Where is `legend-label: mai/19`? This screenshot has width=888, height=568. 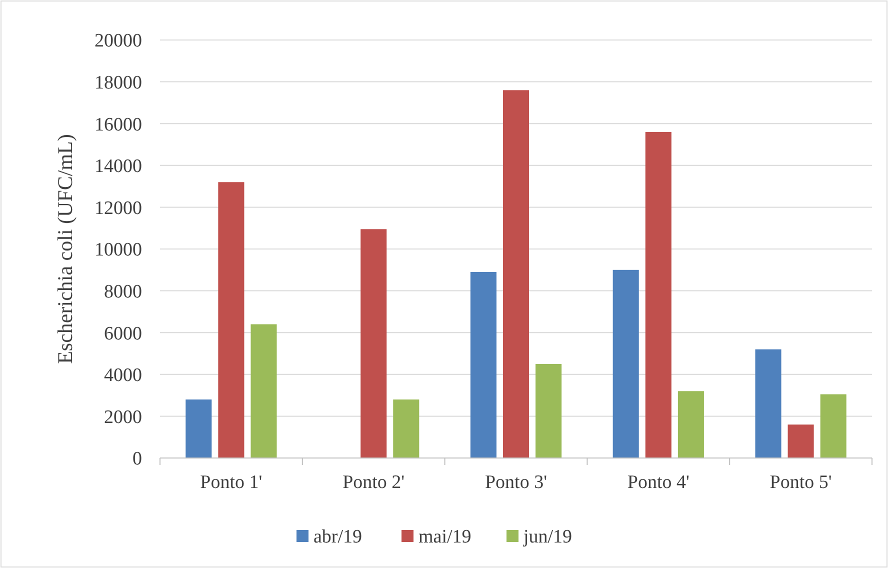
legend-label: mai/19 is located at coordinates (445, 537).